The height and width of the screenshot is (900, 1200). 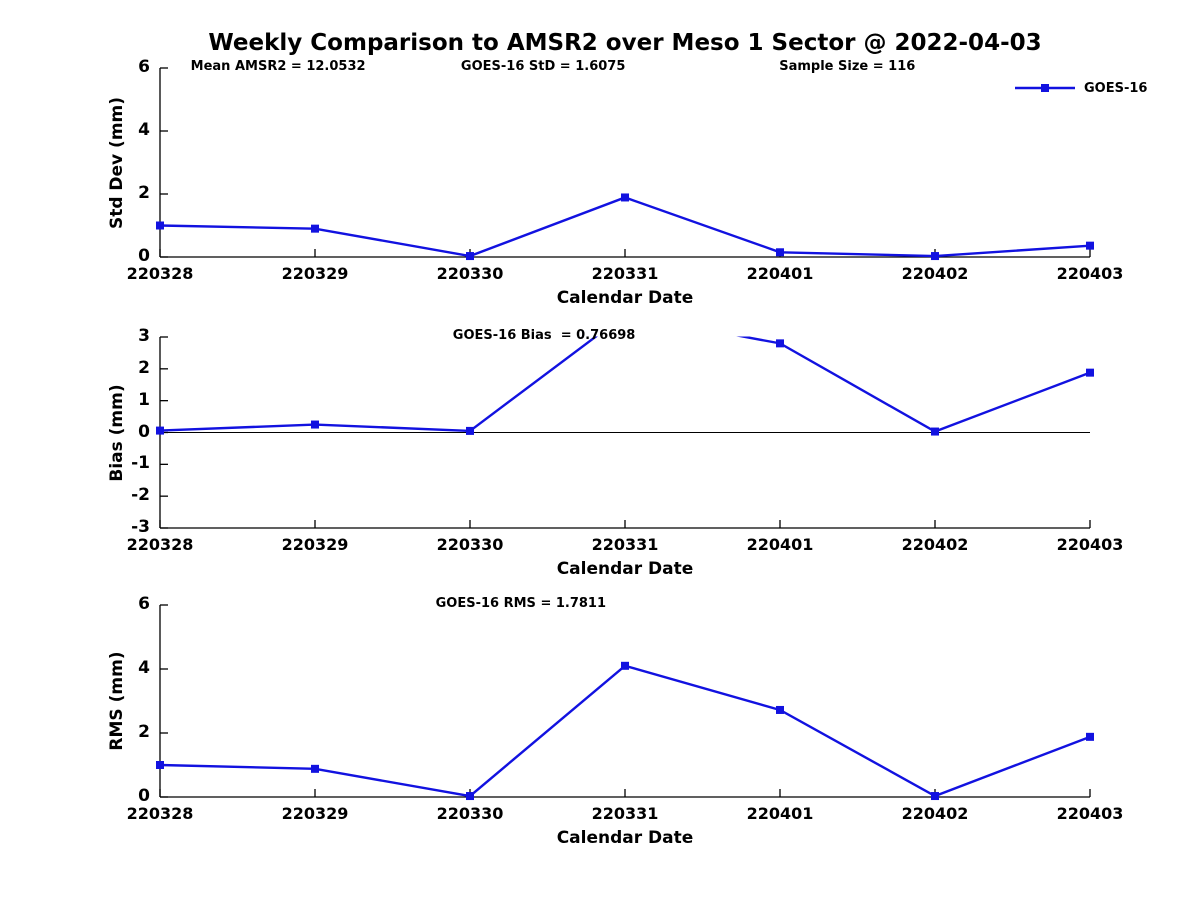 I want to click on y-tick-label: -3, so click(x=140, y=527).